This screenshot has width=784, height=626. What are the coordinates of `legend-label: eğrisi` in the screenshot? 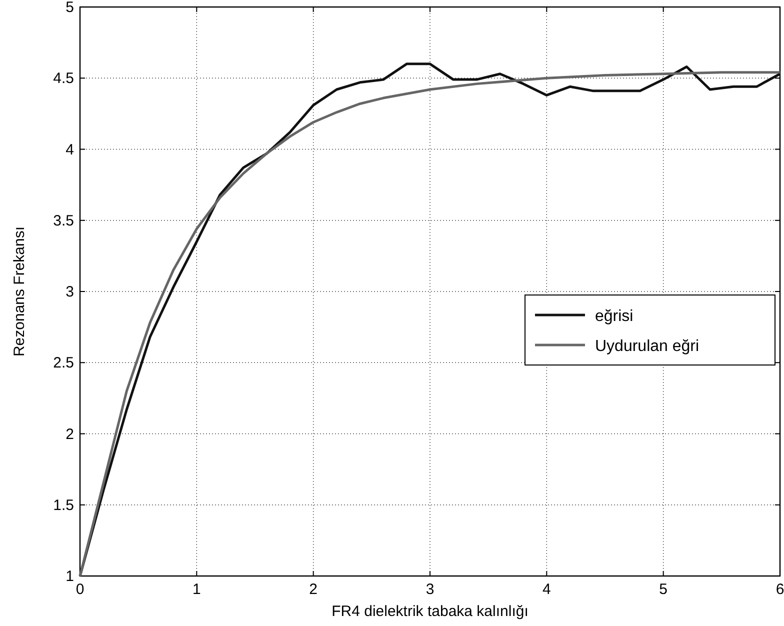 It's located at (614, 316).